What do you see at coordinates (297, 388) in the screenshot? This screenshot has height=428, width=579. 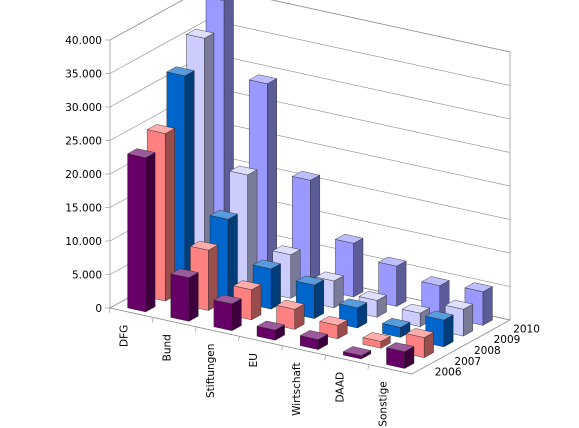 I see `x-tick-label: Wirtschaft` at bounding box center [297, 388].